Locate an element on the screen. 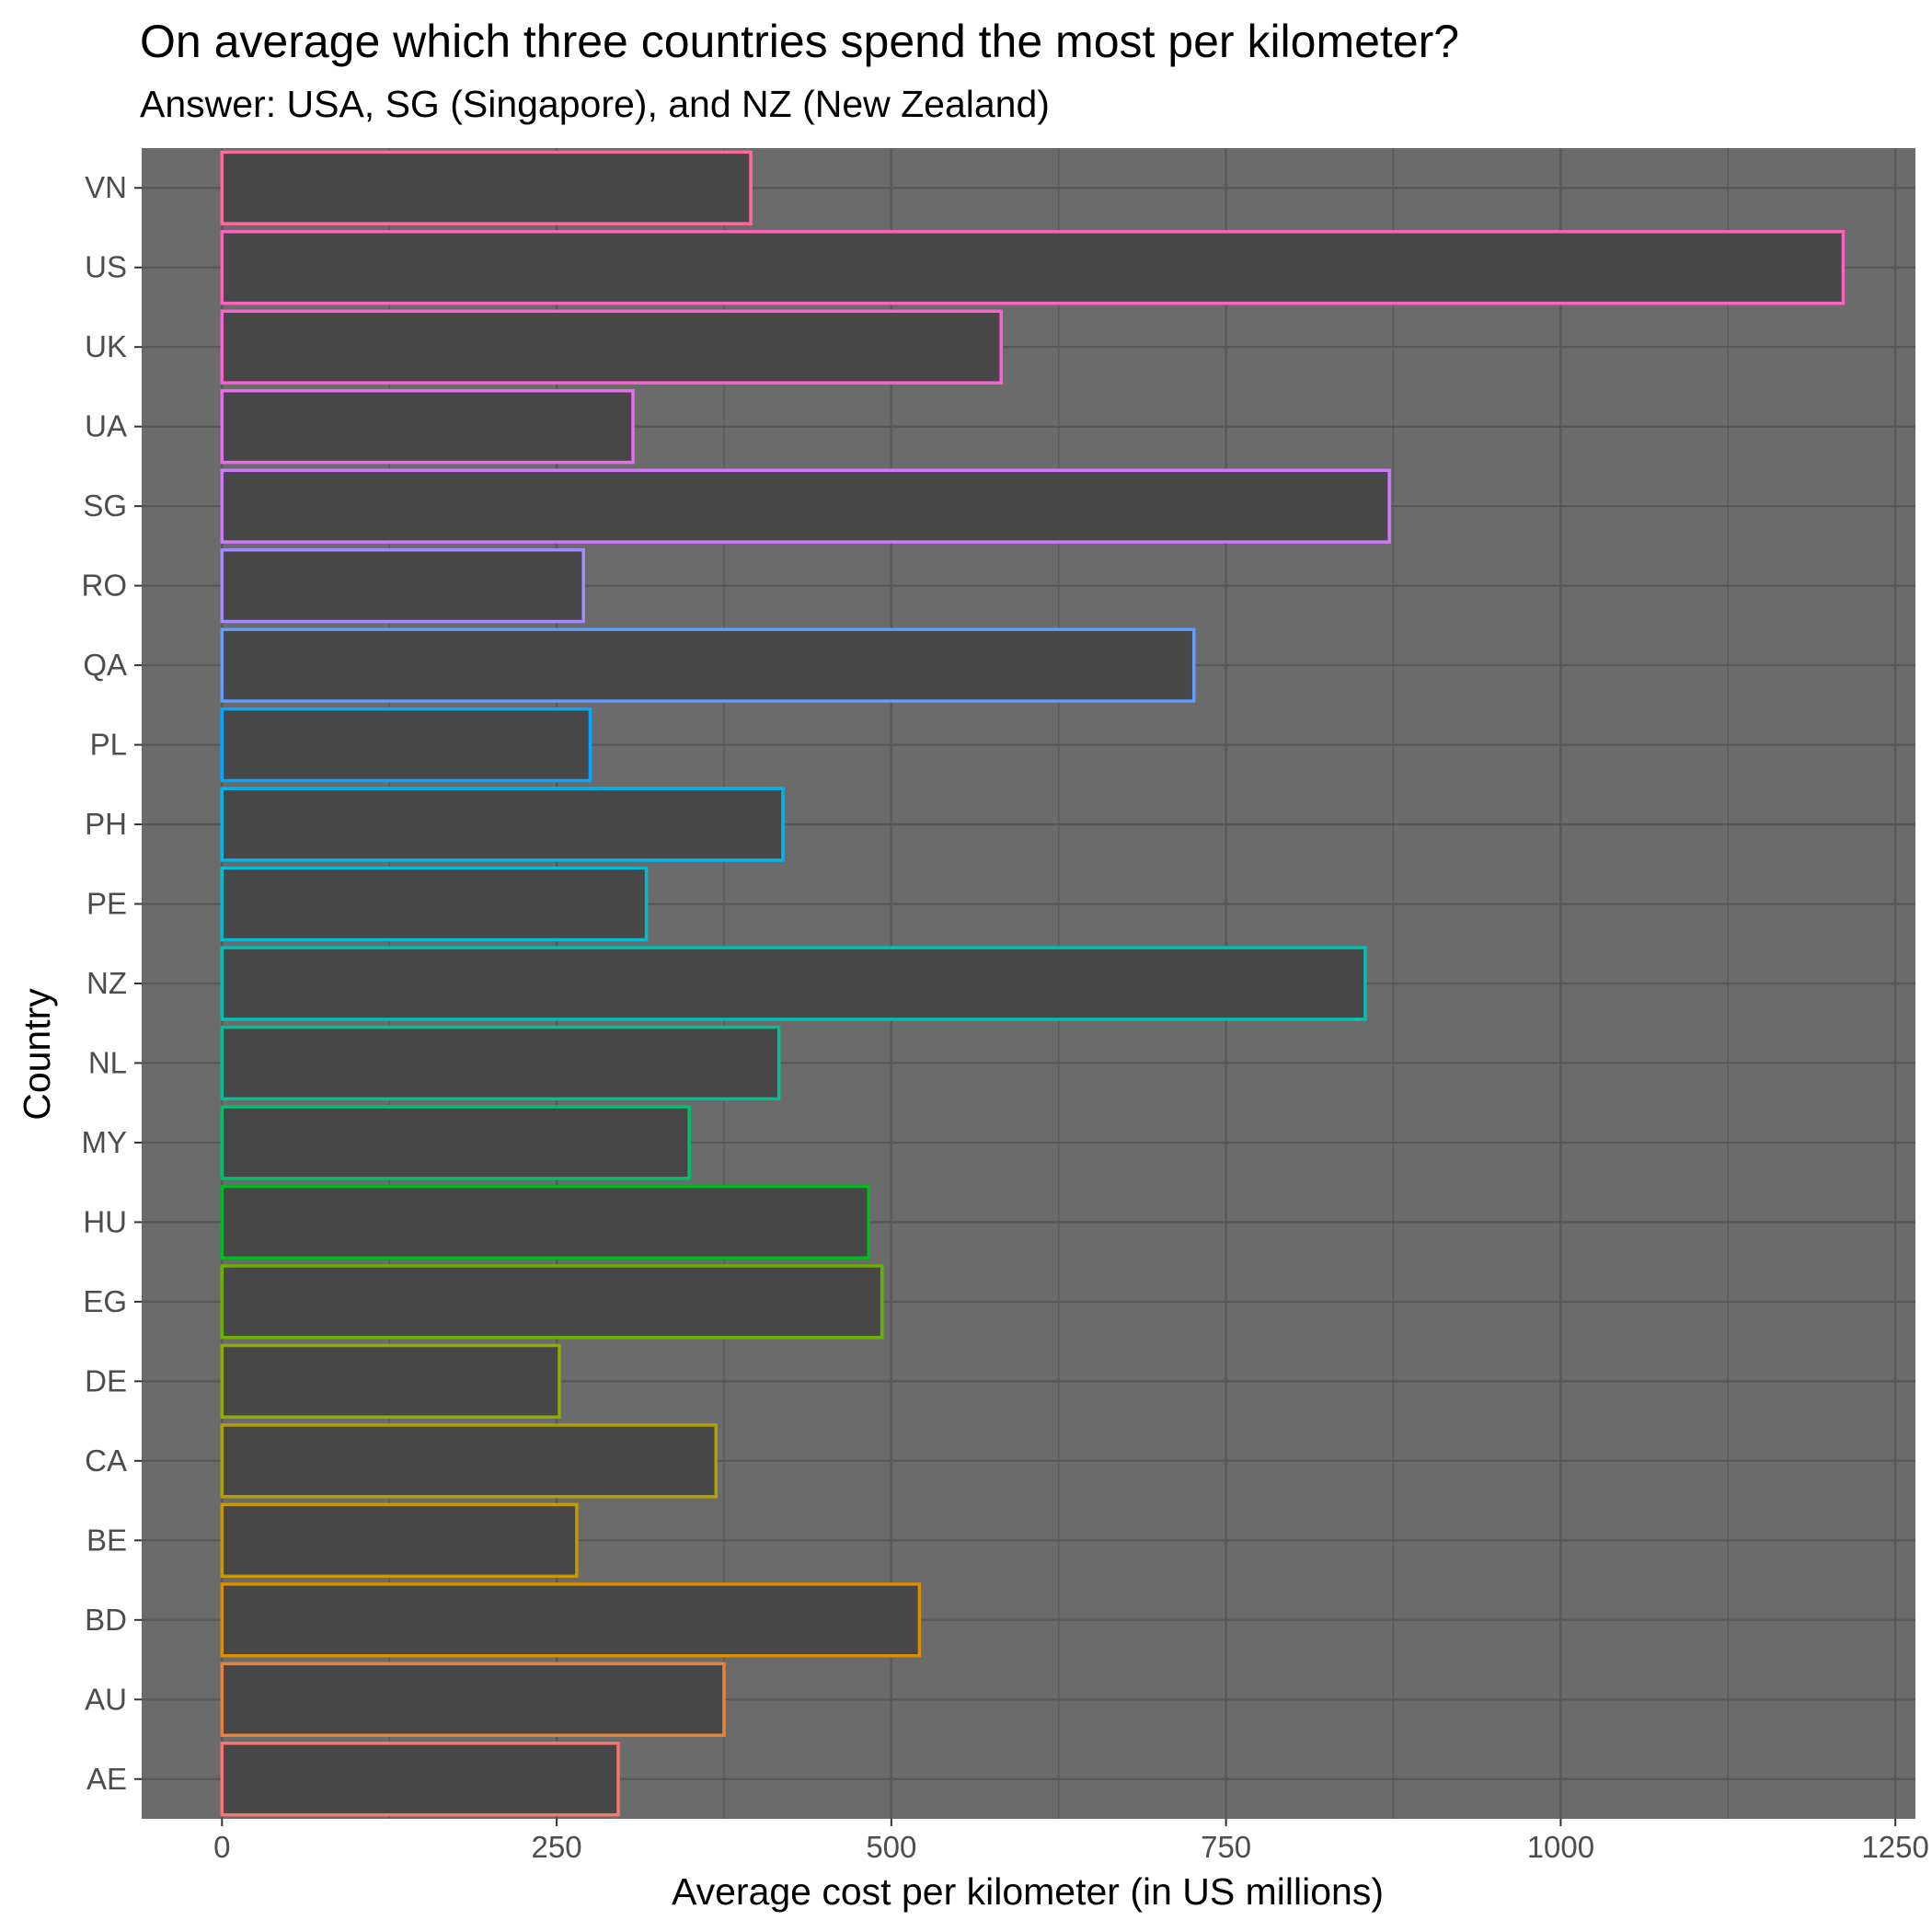 The width and height of the screenshot is (1932, 1932). y-tick-label: SG is located at coordinates (105, 506).